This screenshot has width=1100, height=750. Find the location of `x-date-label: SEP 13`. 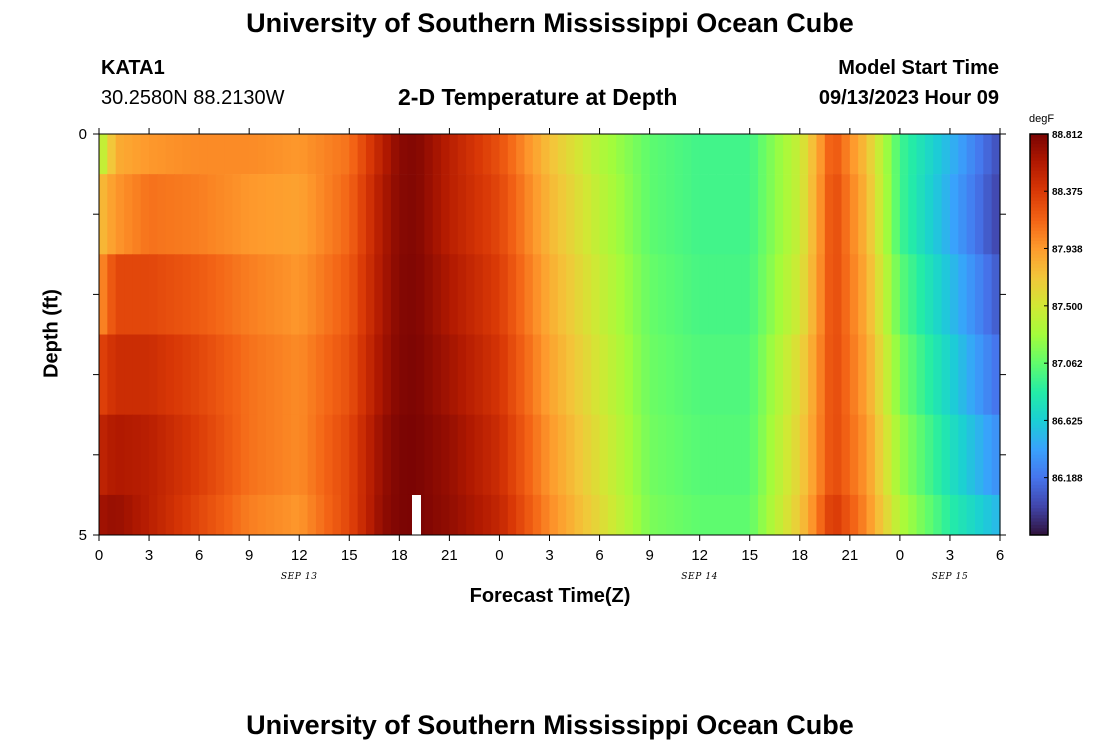

x-date-label: SEP 13 is located at coordinates (299, 577).